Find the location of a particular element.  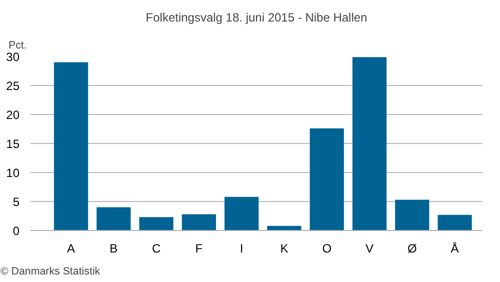

x-tick-label: Å is located at coordinates (454, 249).